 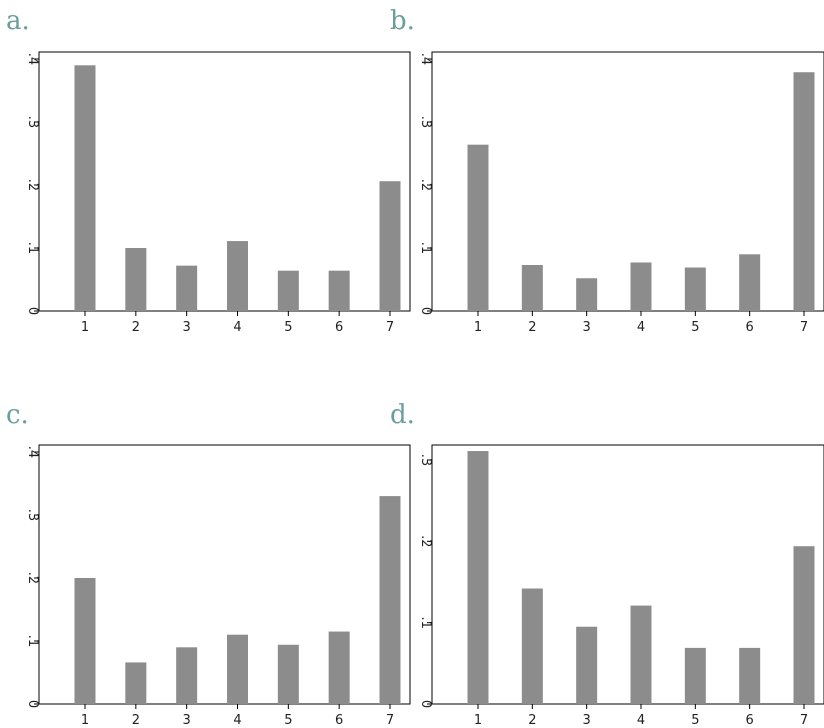 I want to click on y-tick-label-d-0: 0, so click(x=425, y=704).